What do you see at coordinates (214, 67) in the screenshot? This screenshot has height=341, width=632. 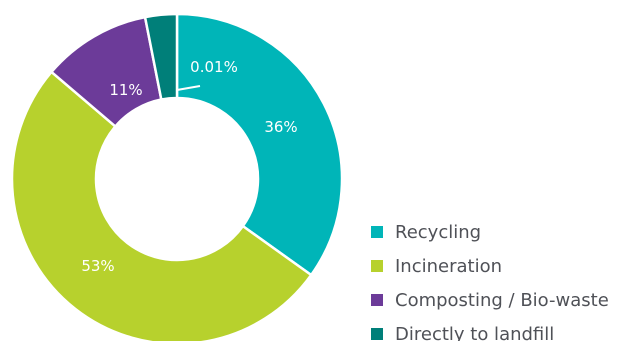 I see `data-label-directly-to-landfill: 0.01%` at bounding box center [214, 67].